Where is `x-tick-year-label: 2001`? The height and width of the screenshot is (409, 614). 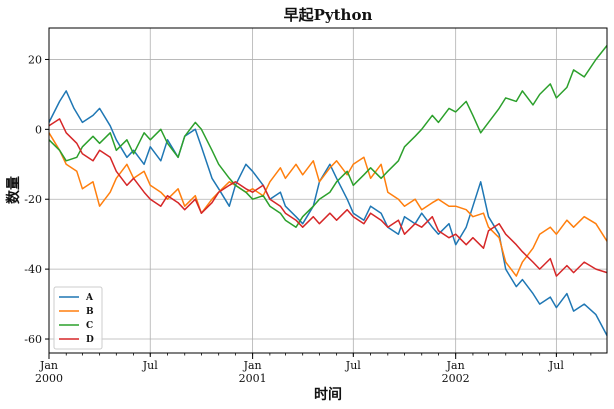
x-tick-year-label: 2001 is located at coordinates (253, 378).